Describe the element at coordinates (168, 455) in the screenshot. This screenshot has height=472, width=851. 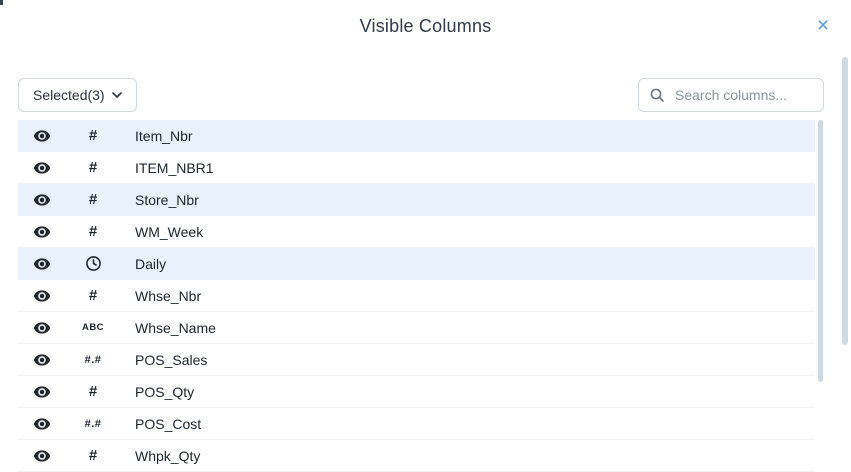
I see `column-label: Whpk_Qty` at that location.